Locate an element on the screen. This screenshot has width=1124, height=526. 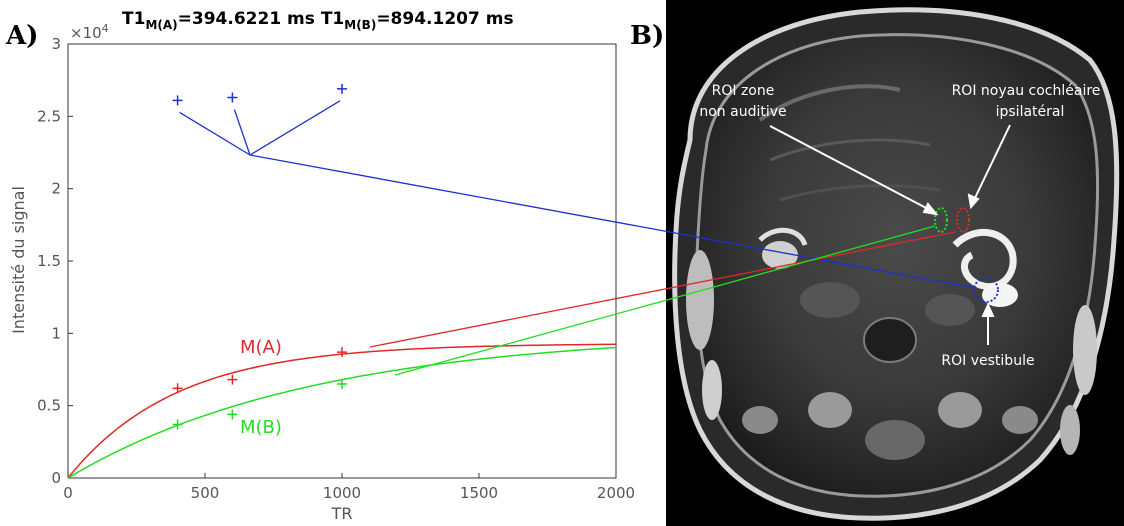
y-tick-label: 1 is located at coordinates (56, 333).